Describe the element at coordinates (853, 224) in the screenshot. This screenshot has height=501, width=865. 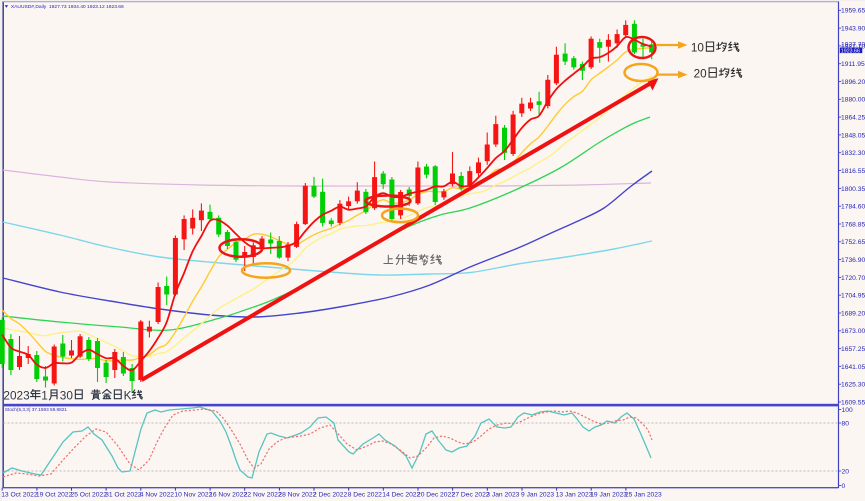
I see `svg-text: 1768.85` at that location.